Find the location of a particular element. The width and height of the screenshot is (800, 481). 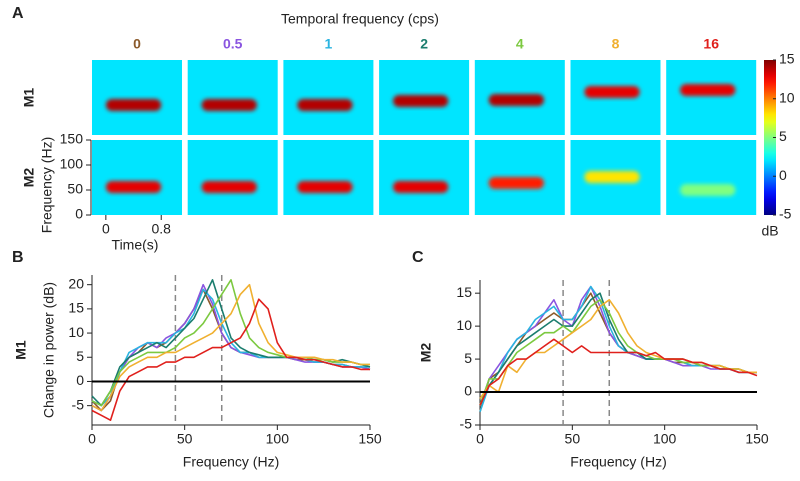

y-axis-label: Frequency (Hz) is located at coordinates (47, 185).